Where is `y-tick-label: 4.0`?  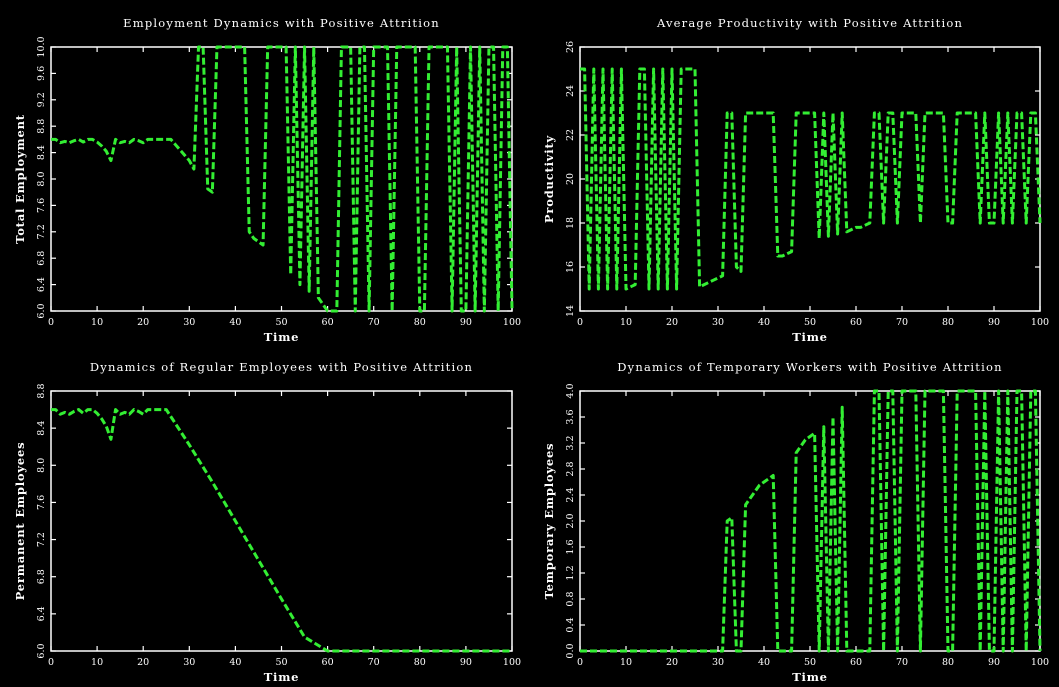
y-tick-label: 4.0 is located at coordinates (570, 390).